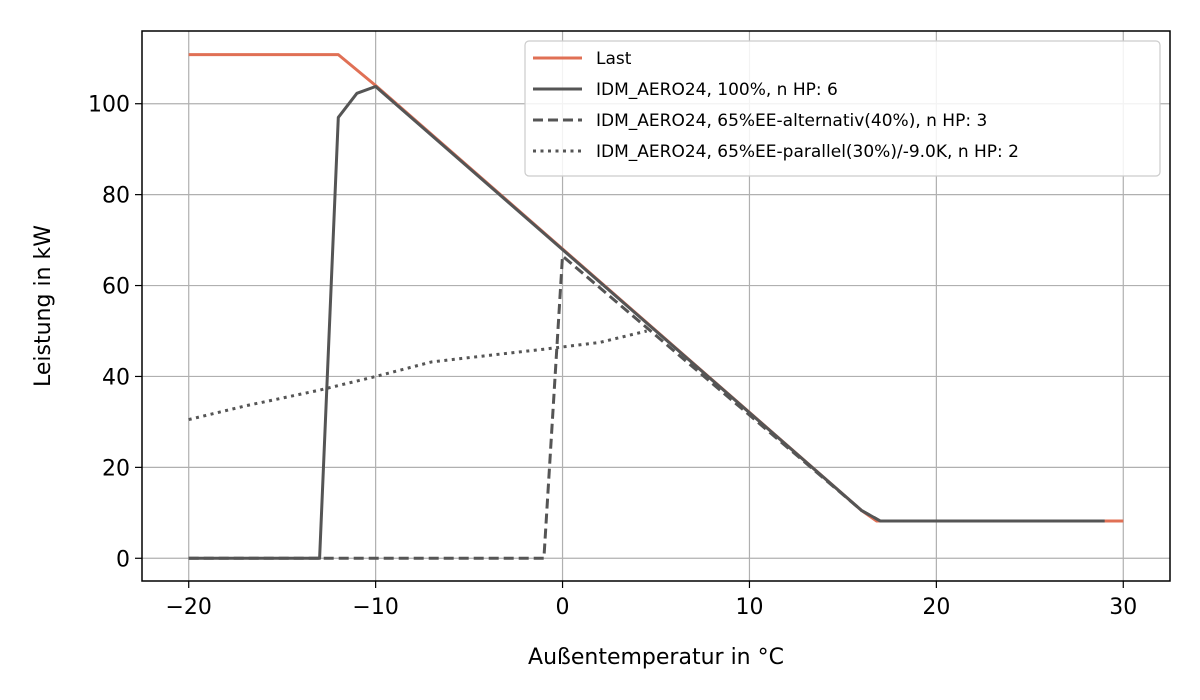  Describe the element at coordinates (43, 306) in the screenshot. I see `y-axis-label: Leistung in kW` at that location.